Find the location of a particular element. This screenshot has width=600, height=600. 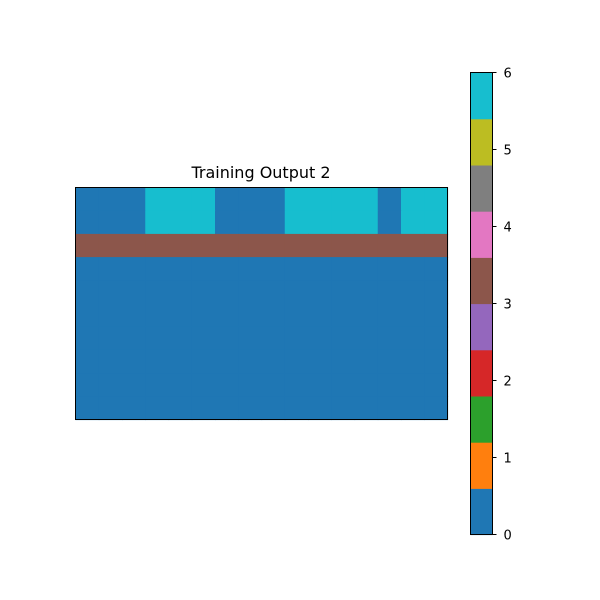

colorbar-tick-label: 3 is located at coordinates (508, 305).